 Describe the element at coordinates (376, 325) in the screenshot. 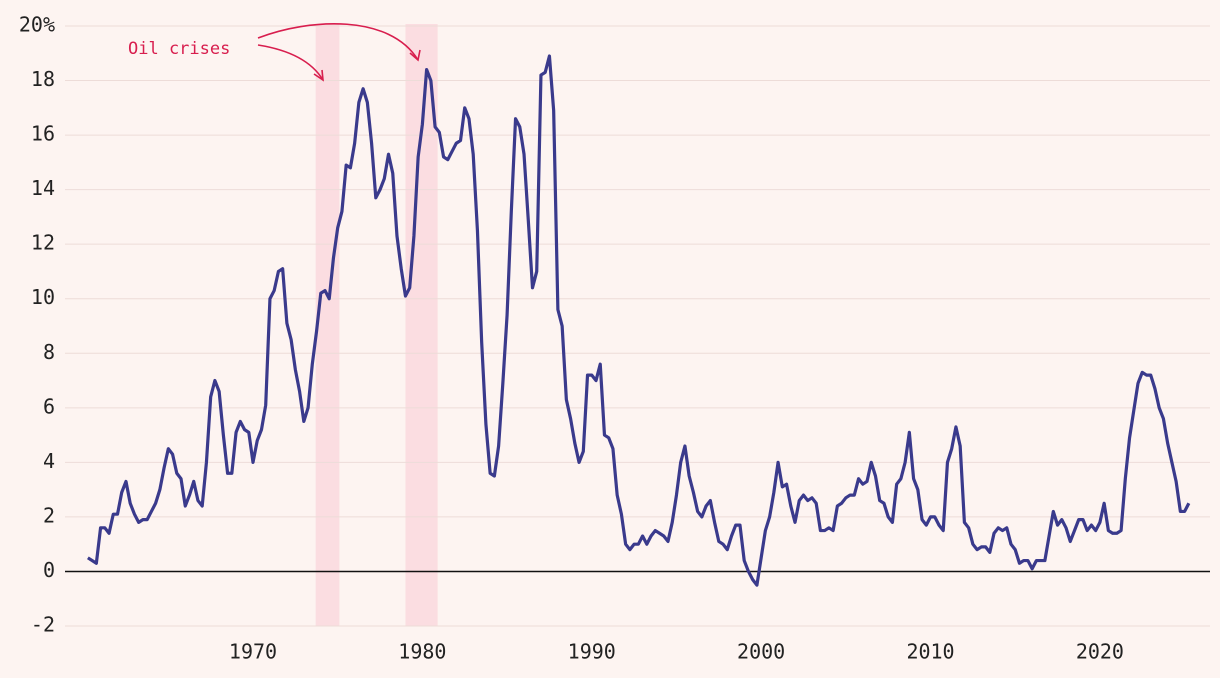

I see `shade-layer` at that location.